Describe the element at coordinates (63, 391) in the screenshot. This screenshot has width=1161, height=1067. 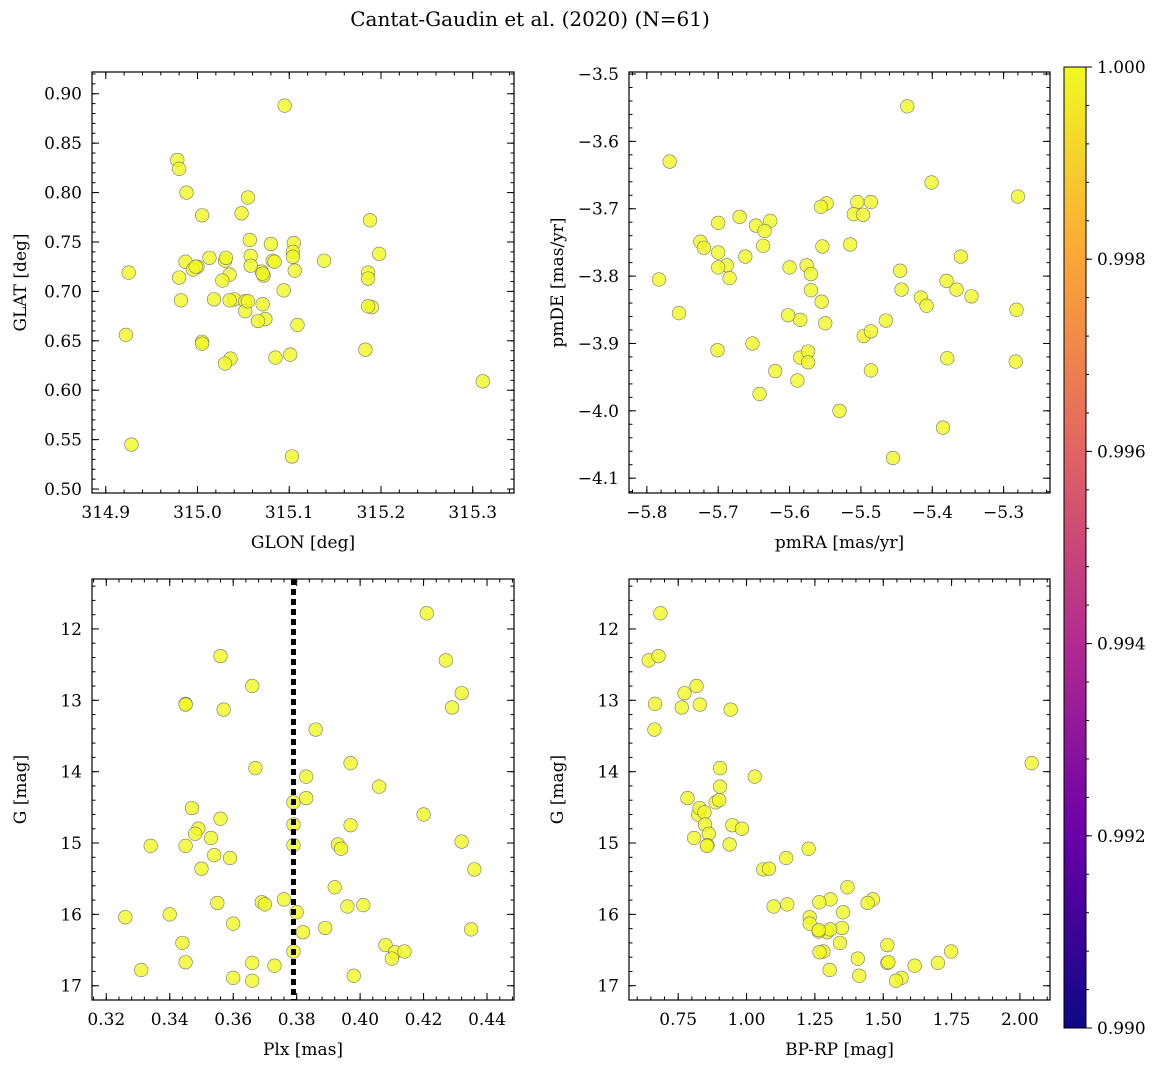
I see `y-tick-label: 0.60` at that location.